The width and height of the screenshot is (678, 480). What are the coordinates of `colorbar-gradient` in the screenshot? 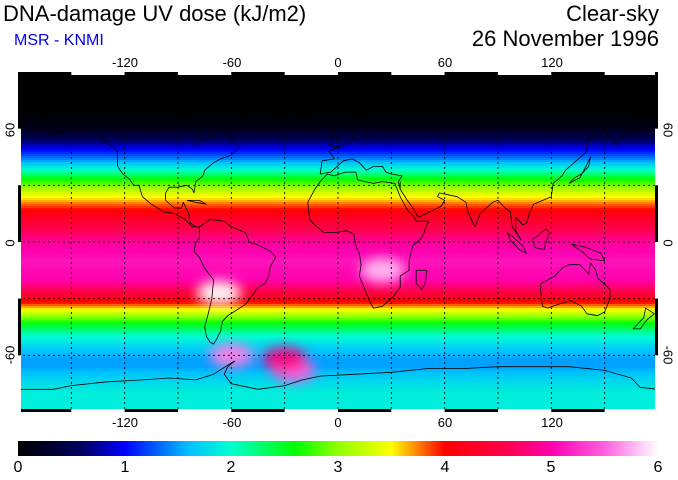 It's located at (338, 448).